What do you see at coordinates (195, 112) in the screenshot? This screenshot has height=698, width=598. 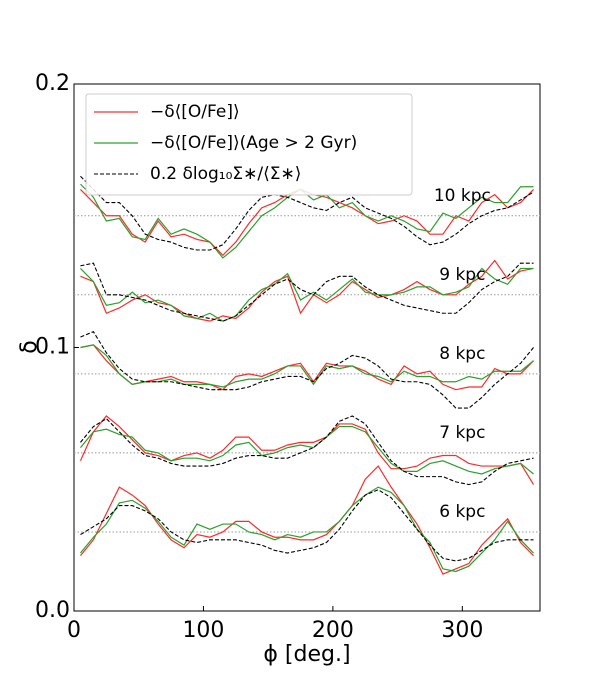 I see `legend-label: −δ⟨[O/Fe]⟩` at bounding box center [195, 112].